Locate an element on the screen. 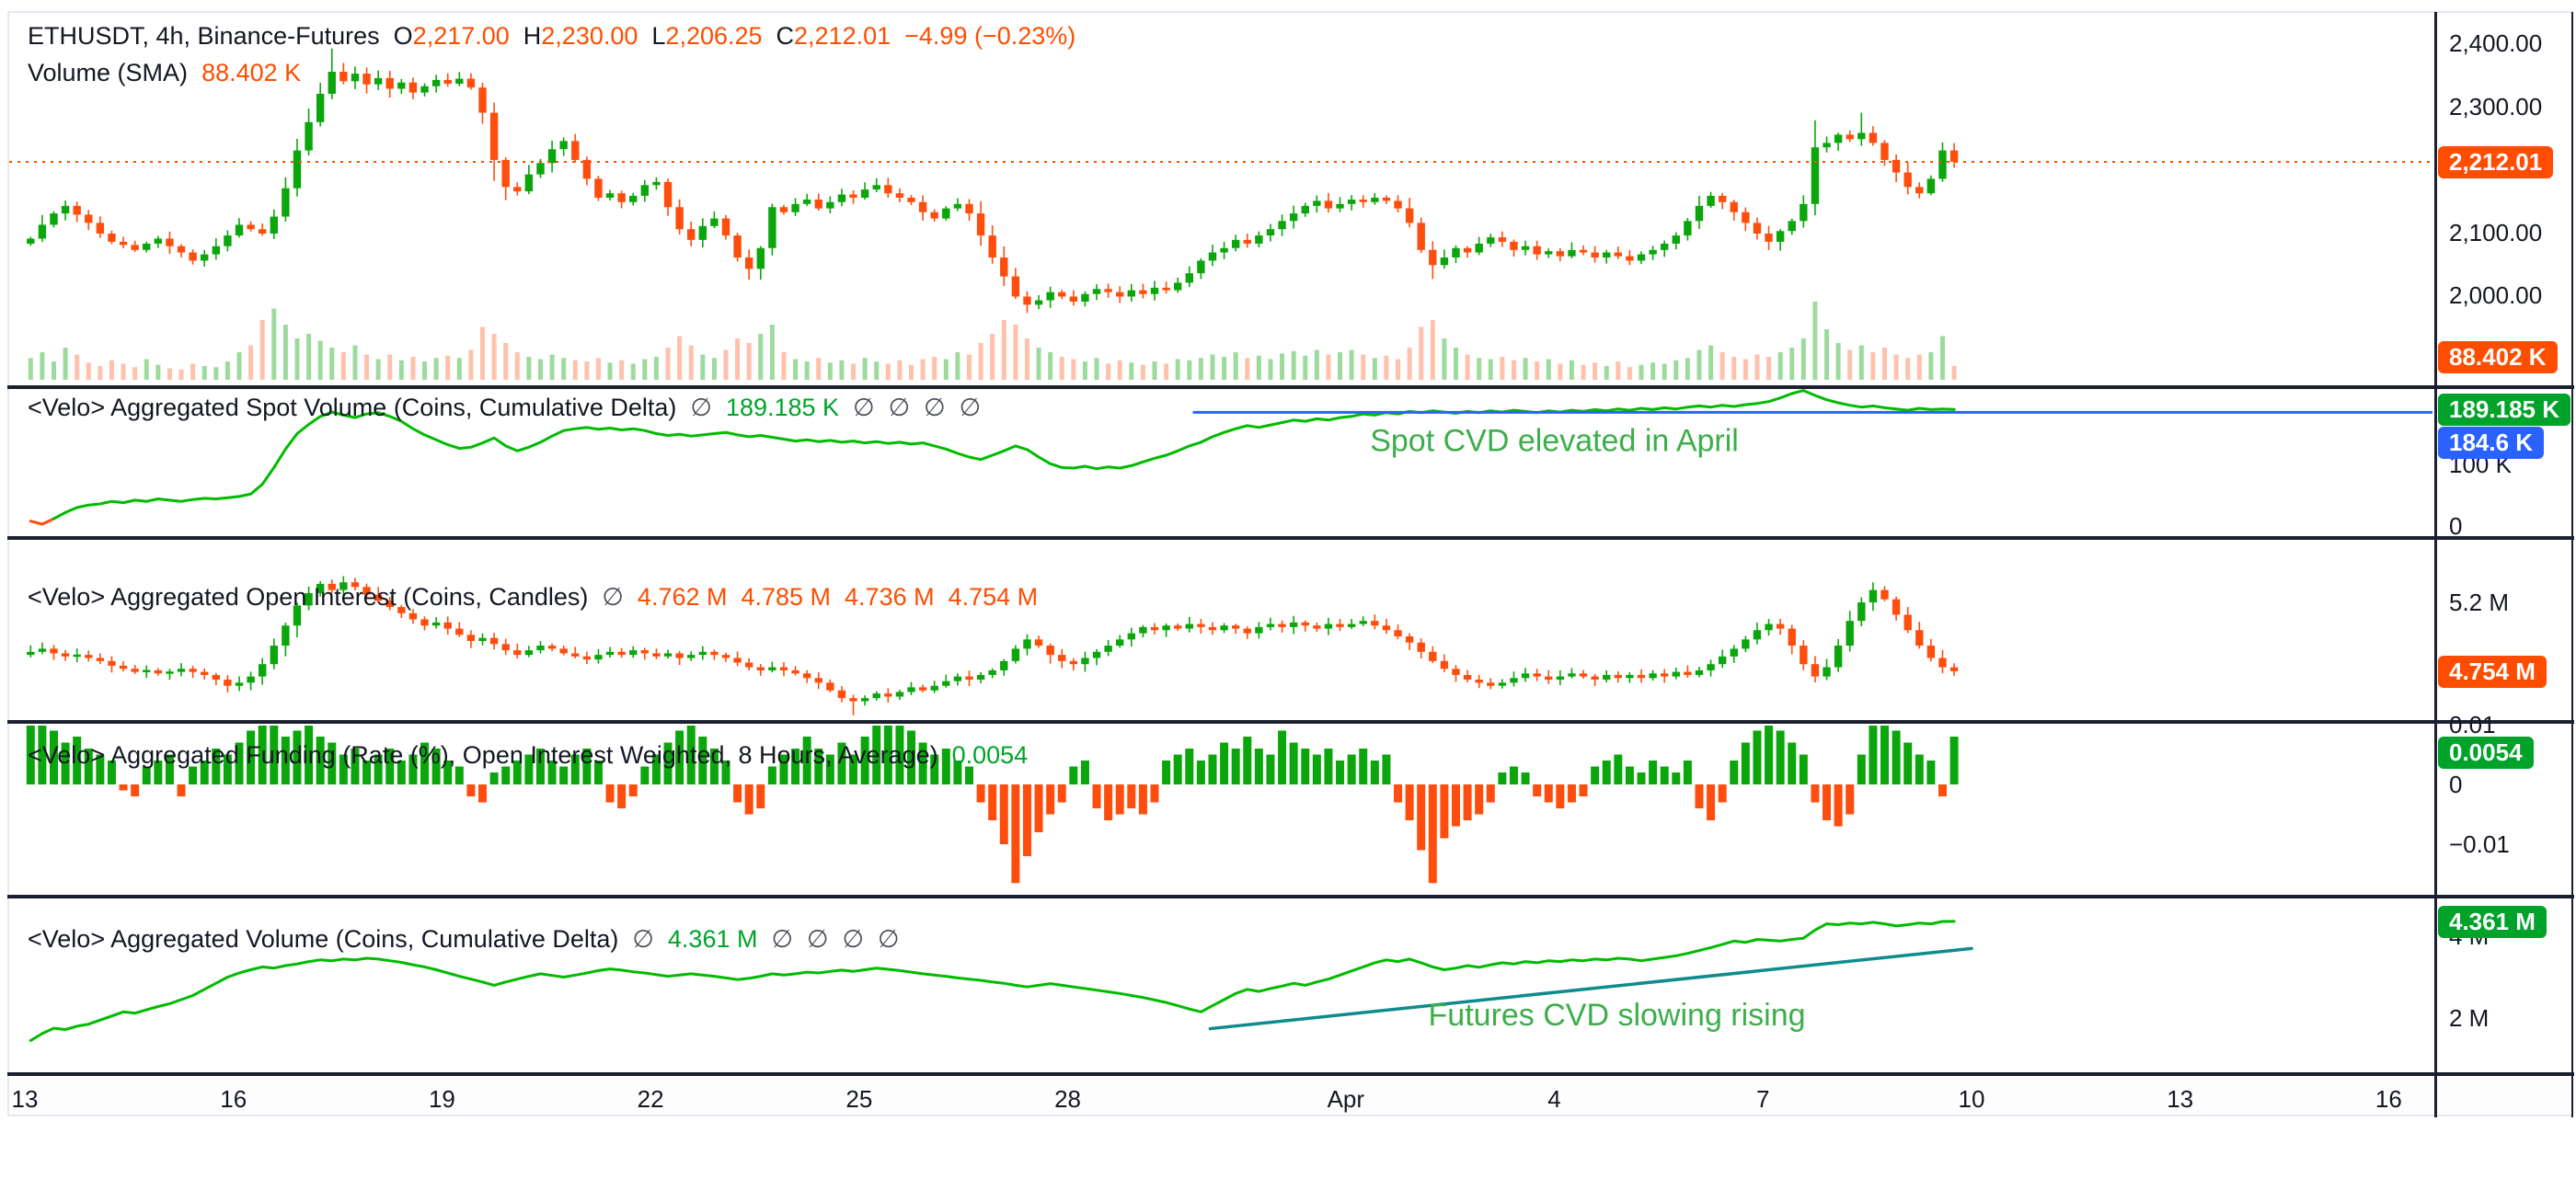 Image resolution: width=2576 pixels, height=1190 pixels. chart-top-border is located at coordinates (1290, 12).